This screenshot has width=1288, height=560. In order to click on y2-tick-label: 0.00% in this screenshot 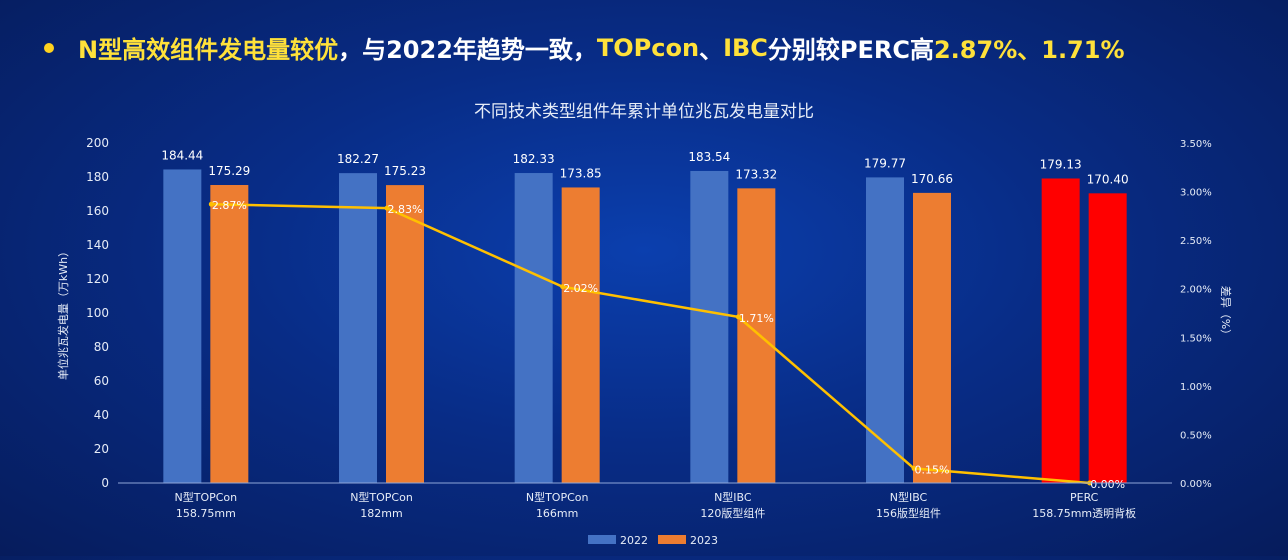, I will do `click(1196, 484)`.